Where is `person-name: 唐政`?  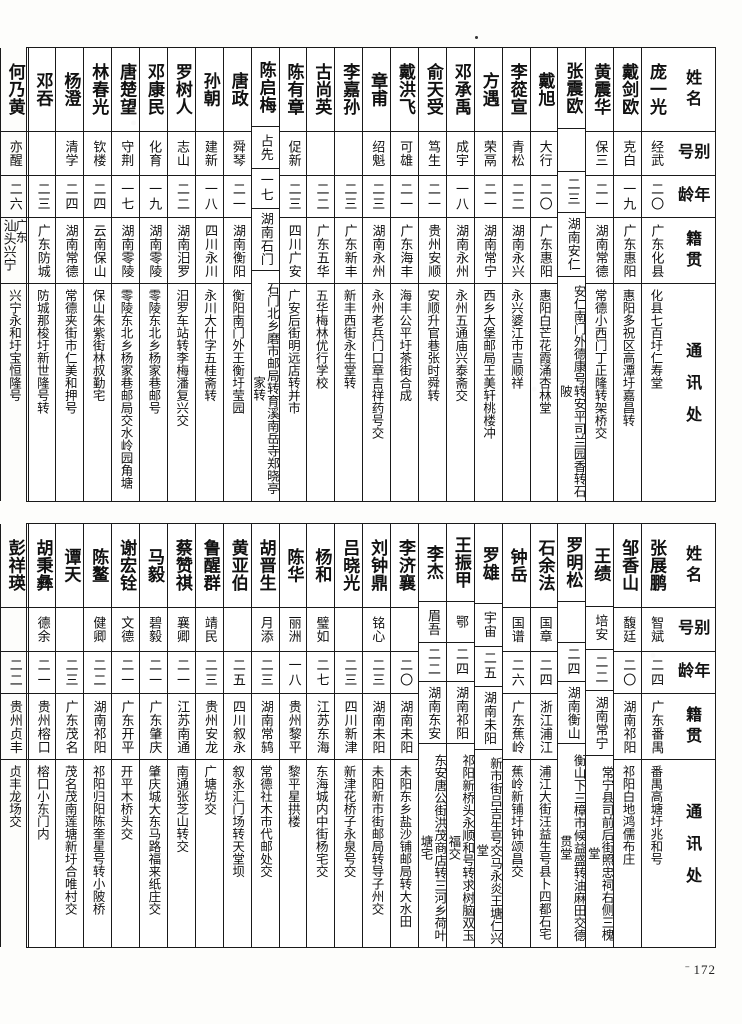
person-name: 唐政 is located at coordinates (237, 90).